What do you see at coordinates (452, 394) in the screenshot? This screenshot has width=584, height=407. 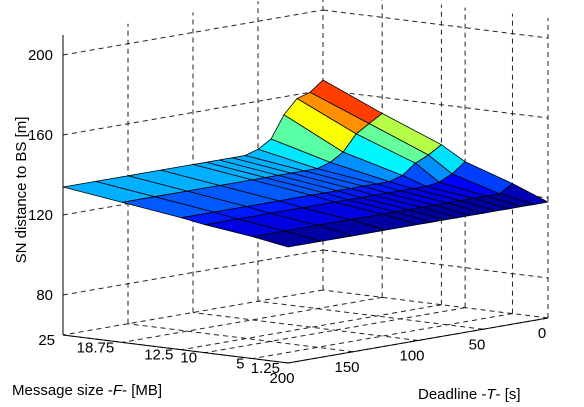 I see `x-axis-label-prefix: Deadline -` at bounding box center [452, 394].